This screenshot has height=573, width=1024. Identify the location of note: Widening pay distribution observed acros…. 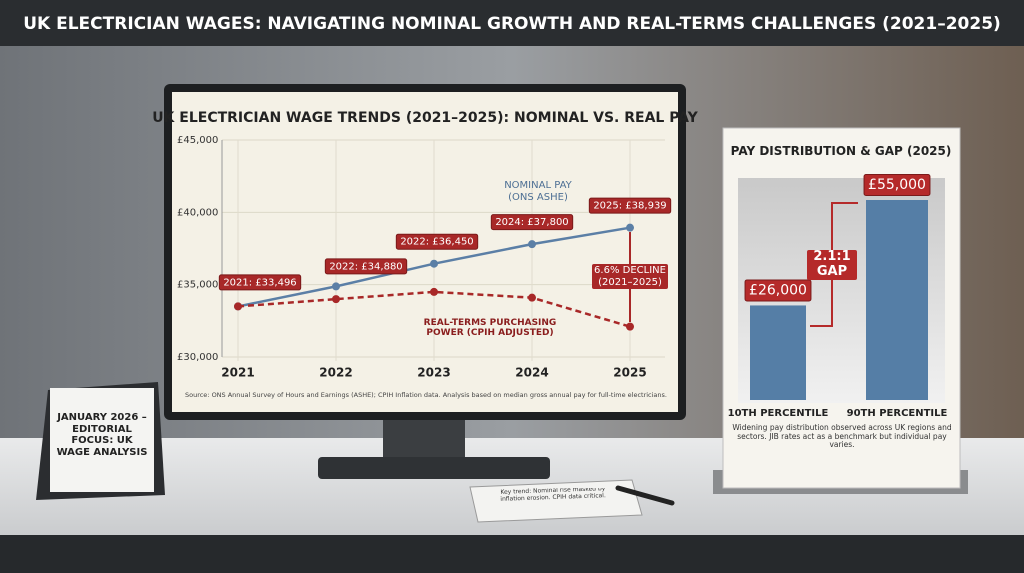
(842, 437).